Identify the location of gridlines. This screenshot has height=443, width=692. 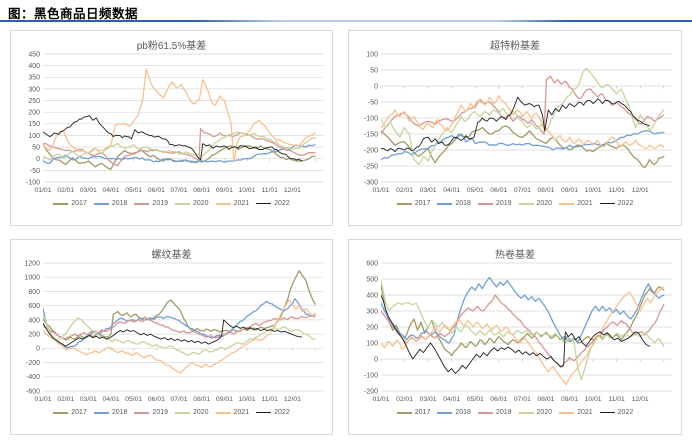
(183, 327).